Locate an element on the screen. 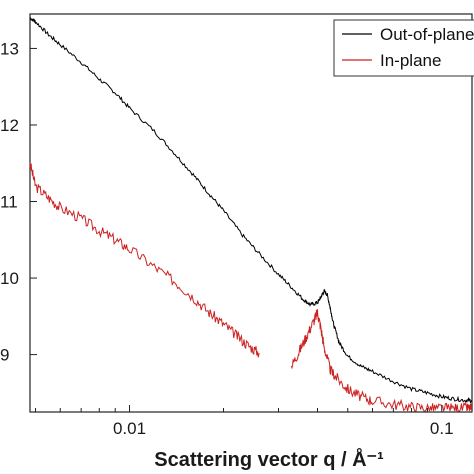 This screenshot has height=474, width=474. legend: Out-of-plane In-plane is located at coordinates (403, 48).